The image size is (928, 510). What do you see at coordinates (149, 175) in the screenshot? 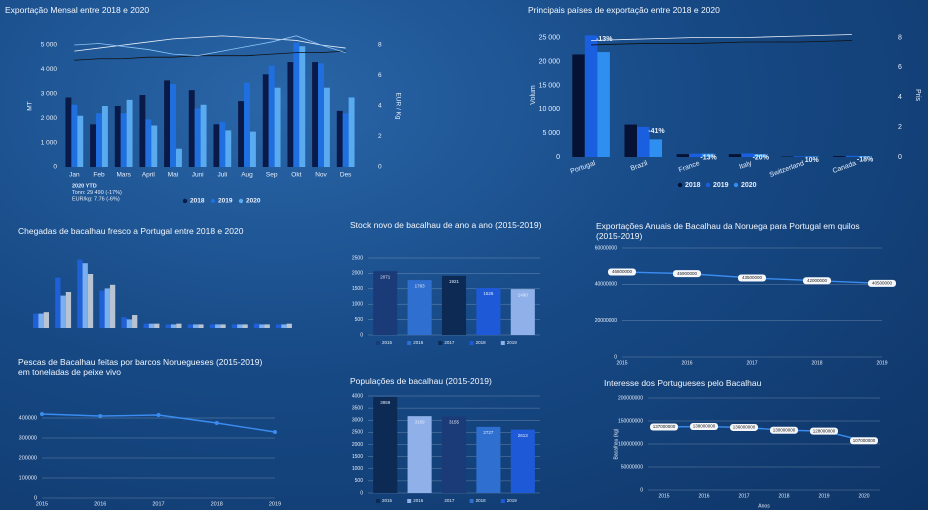
I see `x-tick-label: April` at bounding box center [149, 175].